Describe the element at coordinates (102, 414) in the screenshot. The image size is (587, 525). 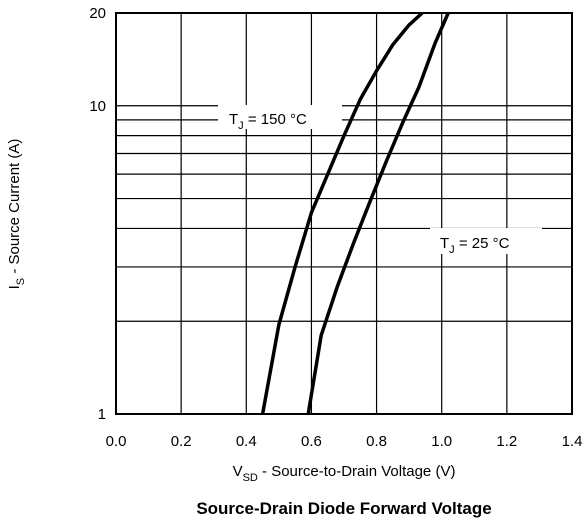
I see `y-tick-label: 1` at that location.